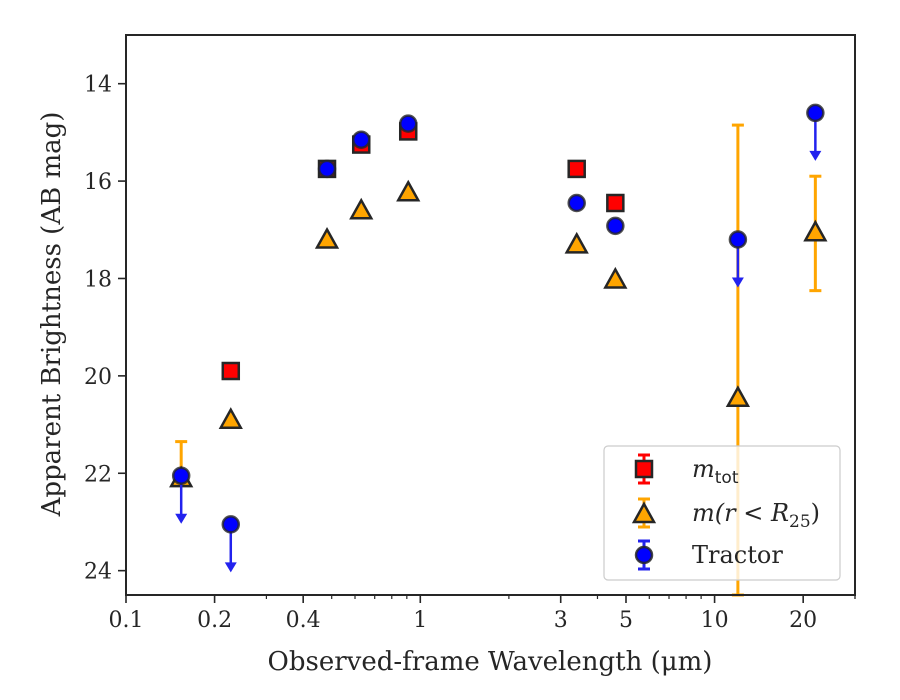 The image size is (900, 700). I want to click on y-tick-label: 14, so click(98, 85).